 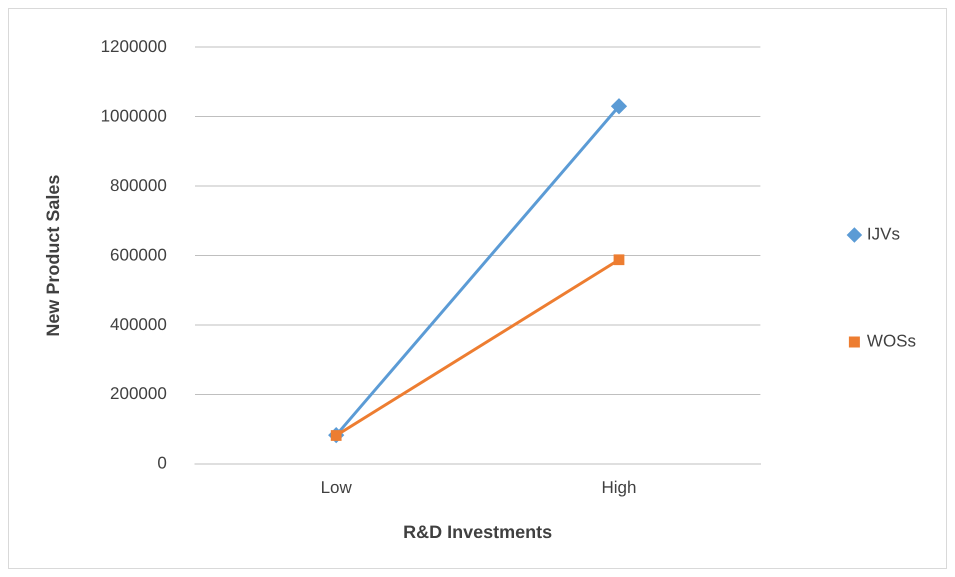 I want to click on y-tick-label: 1200000, so click(x=133, y=46).